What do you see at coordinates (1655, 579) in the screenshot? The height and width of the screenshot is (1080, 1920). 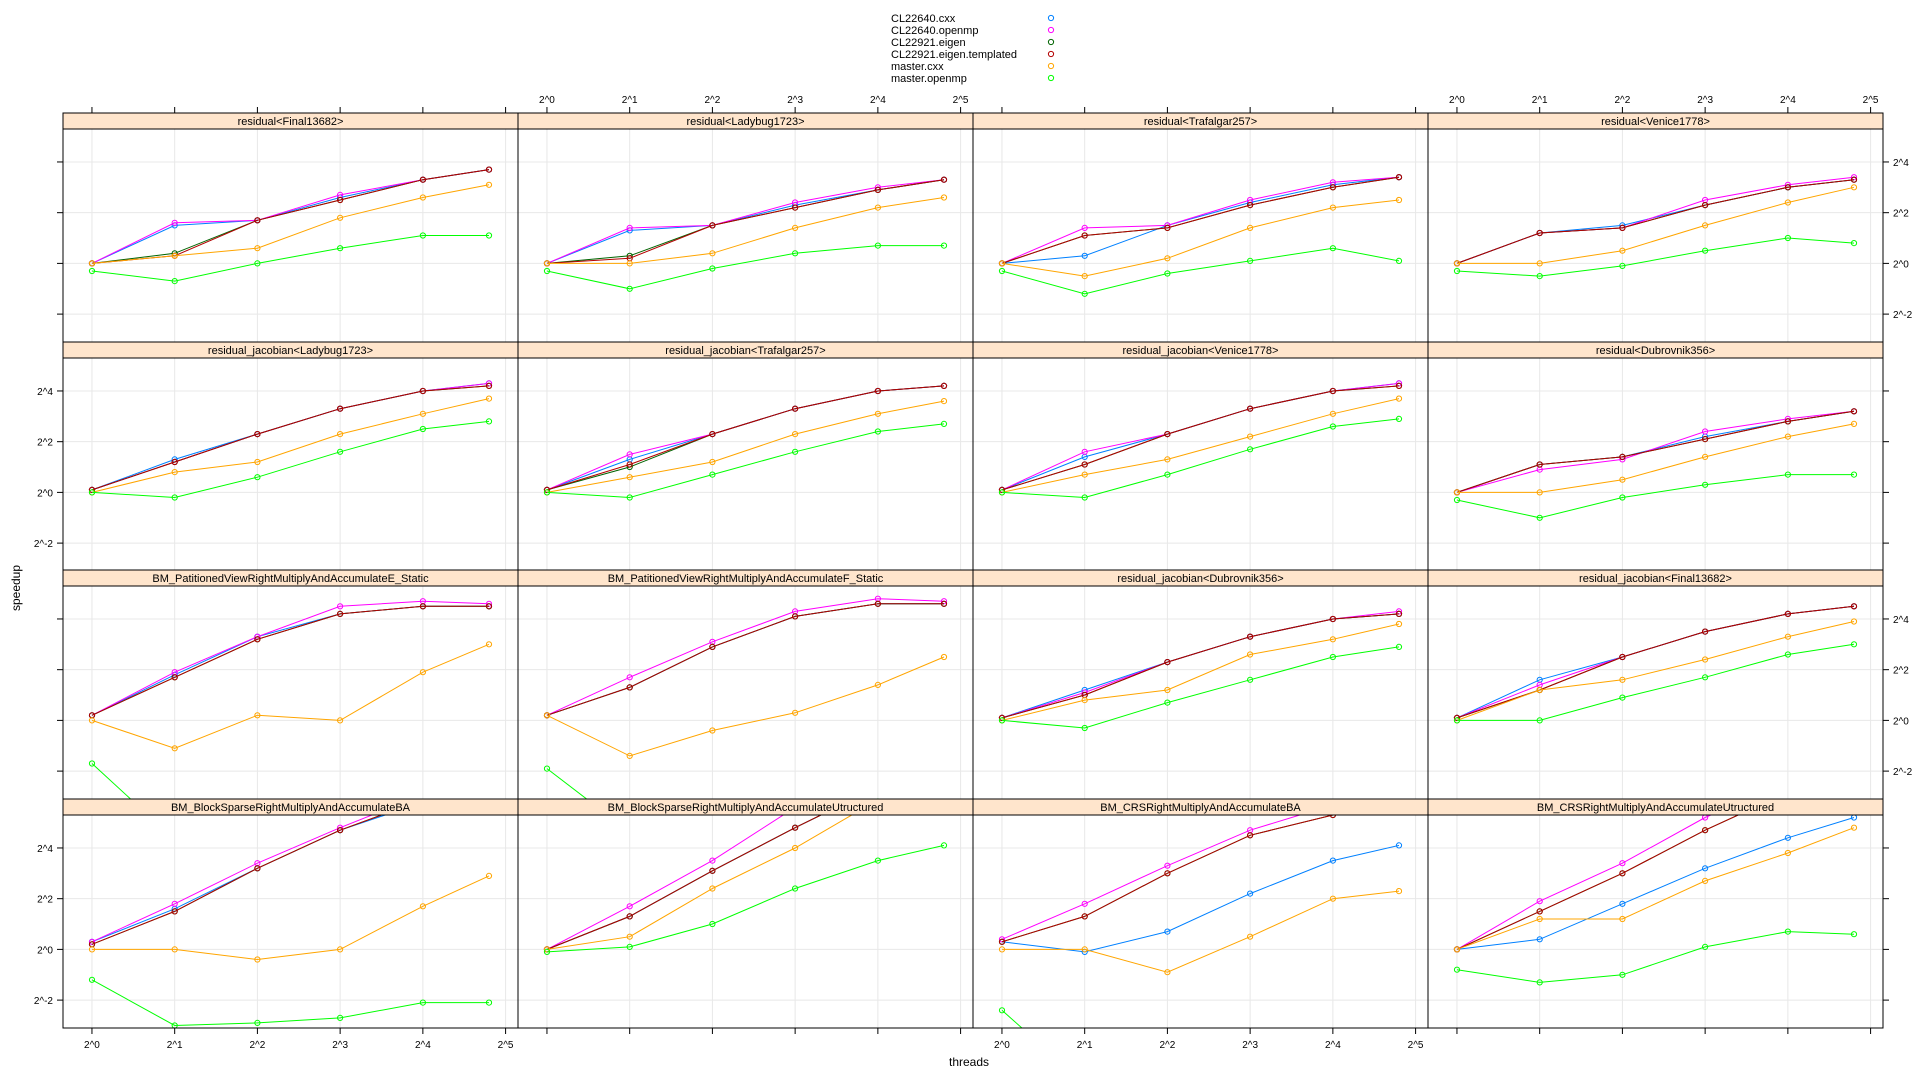 I see `panel-title: residual_jacobian<Final13682>` at bounding box center [1655, 579].